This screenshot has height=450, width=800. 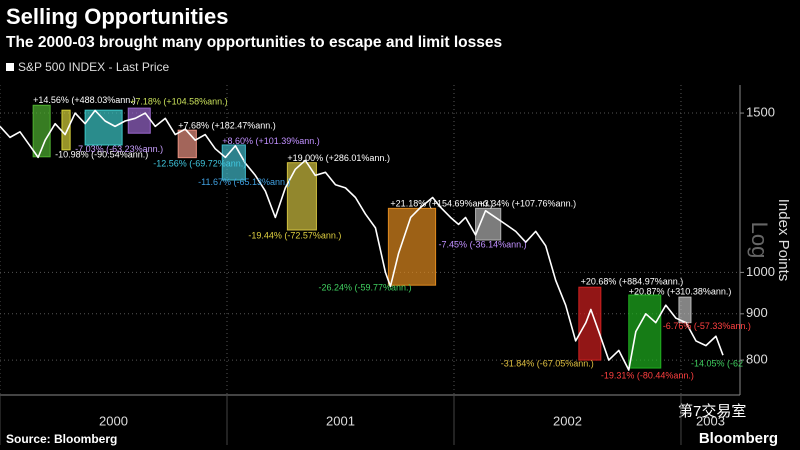 What do you see at coordinates (712, 411) in the screenshot?
I see `watermark: 第7交易室` at bounding box center [712, 411].